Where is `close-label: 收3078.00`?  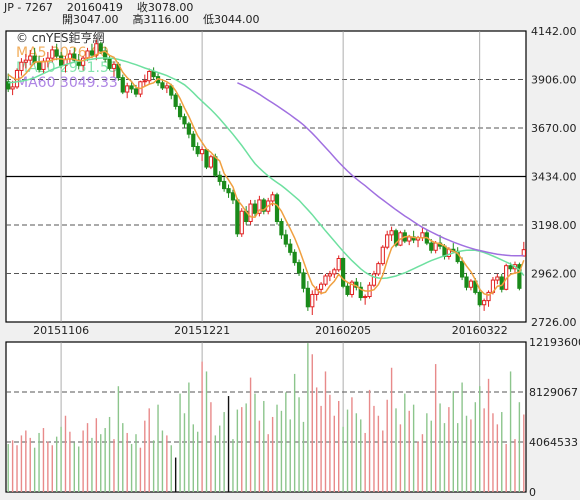
close-label: 收3078.00 is located at coordinates (165, 7).